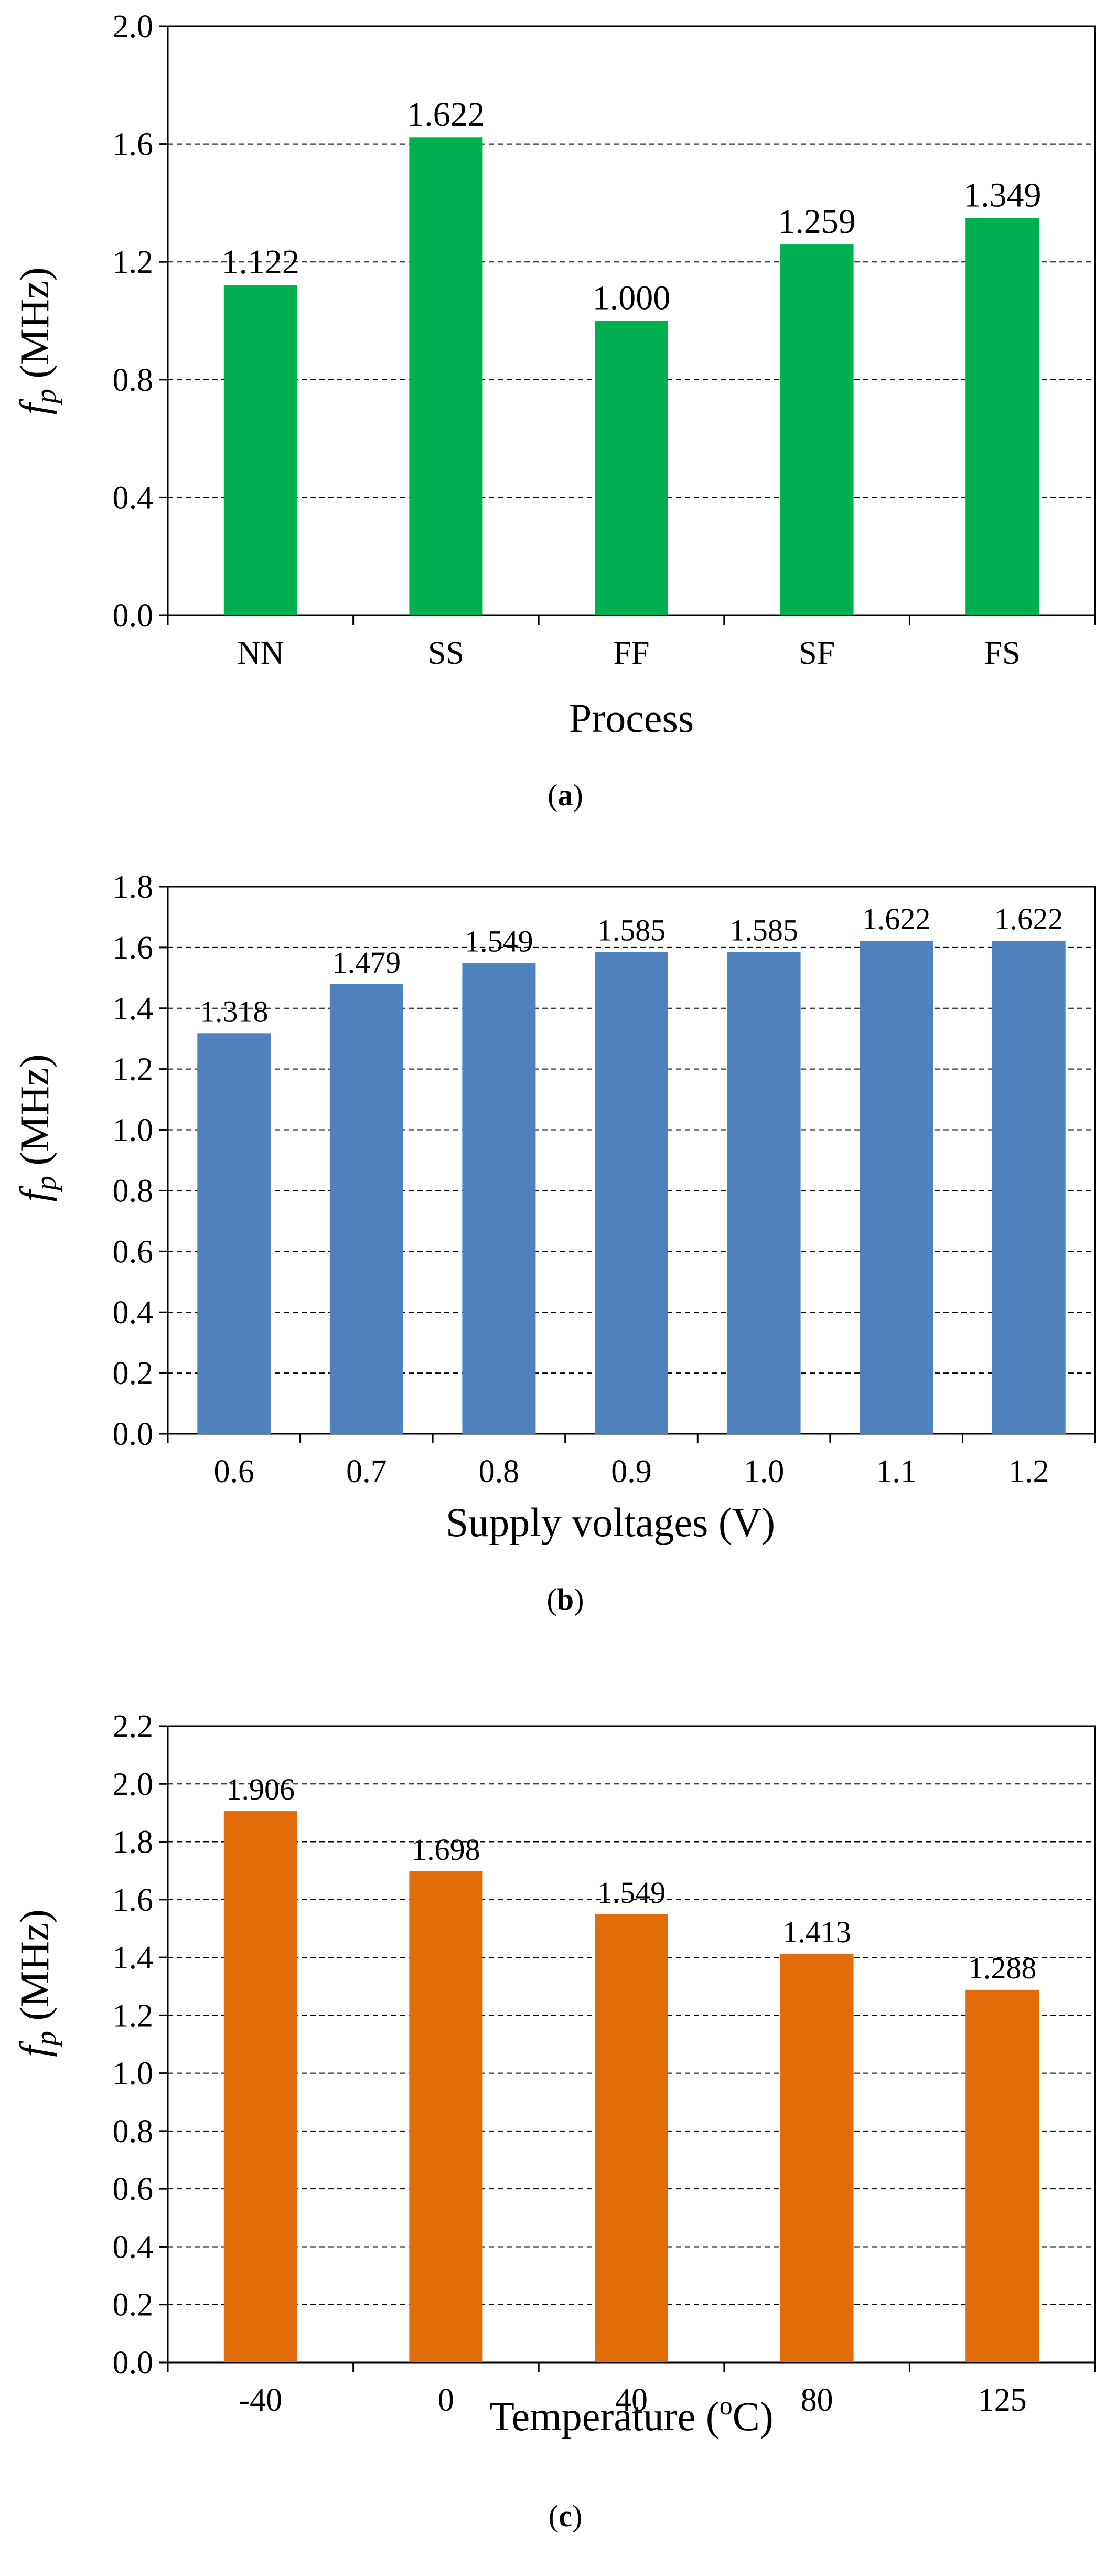  What do you see at coordinates (133, 2074) in the screenshot?
I see `panel-c-y-tick-label: 1.0` at bounding box center [133, 2074].